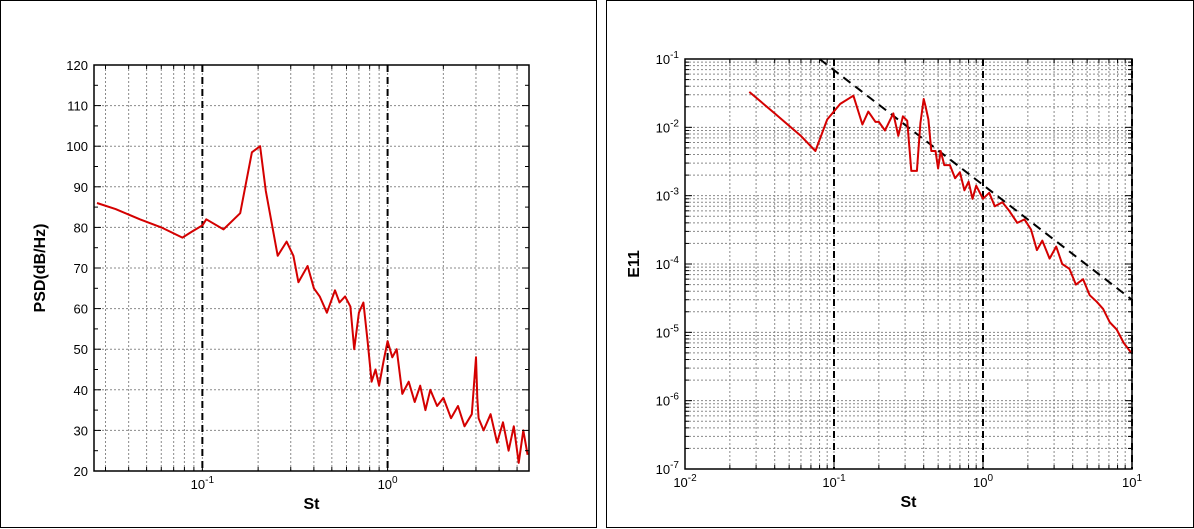  What do you see at coordinates (668, 468) in the screenshot?
I see `y-tick-label: 10-7` at bounding box center [668, 468].